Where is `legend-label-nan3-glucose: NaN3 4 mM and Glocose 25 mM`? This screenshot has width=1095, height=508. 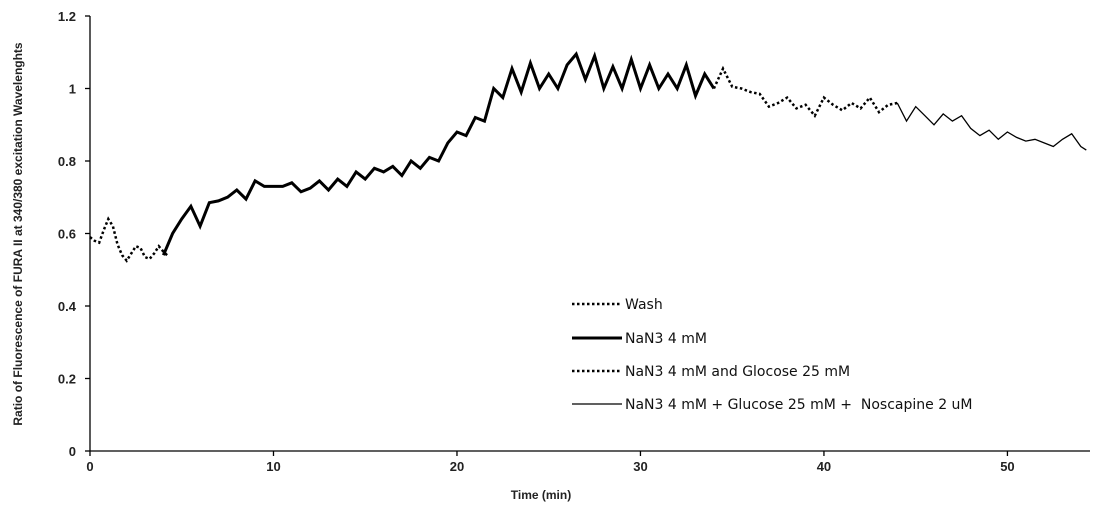 legend-label-nan3-glucose: NaN3 4 mM and Glocose 25 mM is located at coordinates (737, 372).